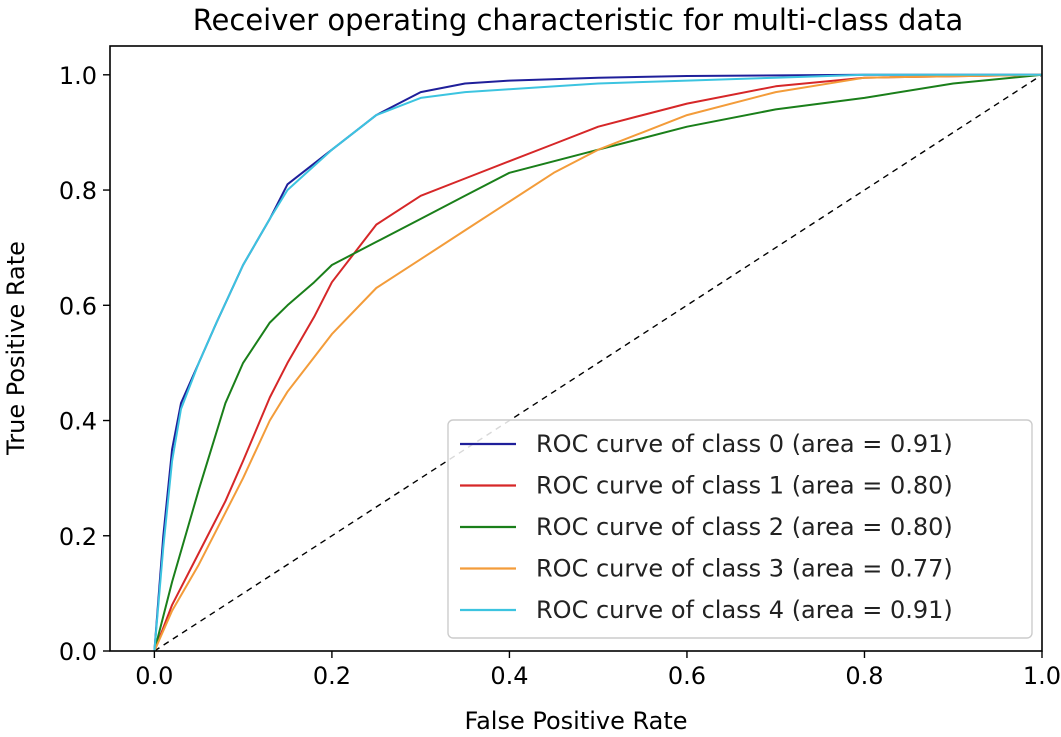 The width and height of the screenshot is (1061, 737). Describe the element at coordinates (744, 610) in the screenshot. I see `legend-label-class-4: ROC curve of class 4 (area = 0.91)` at that location.